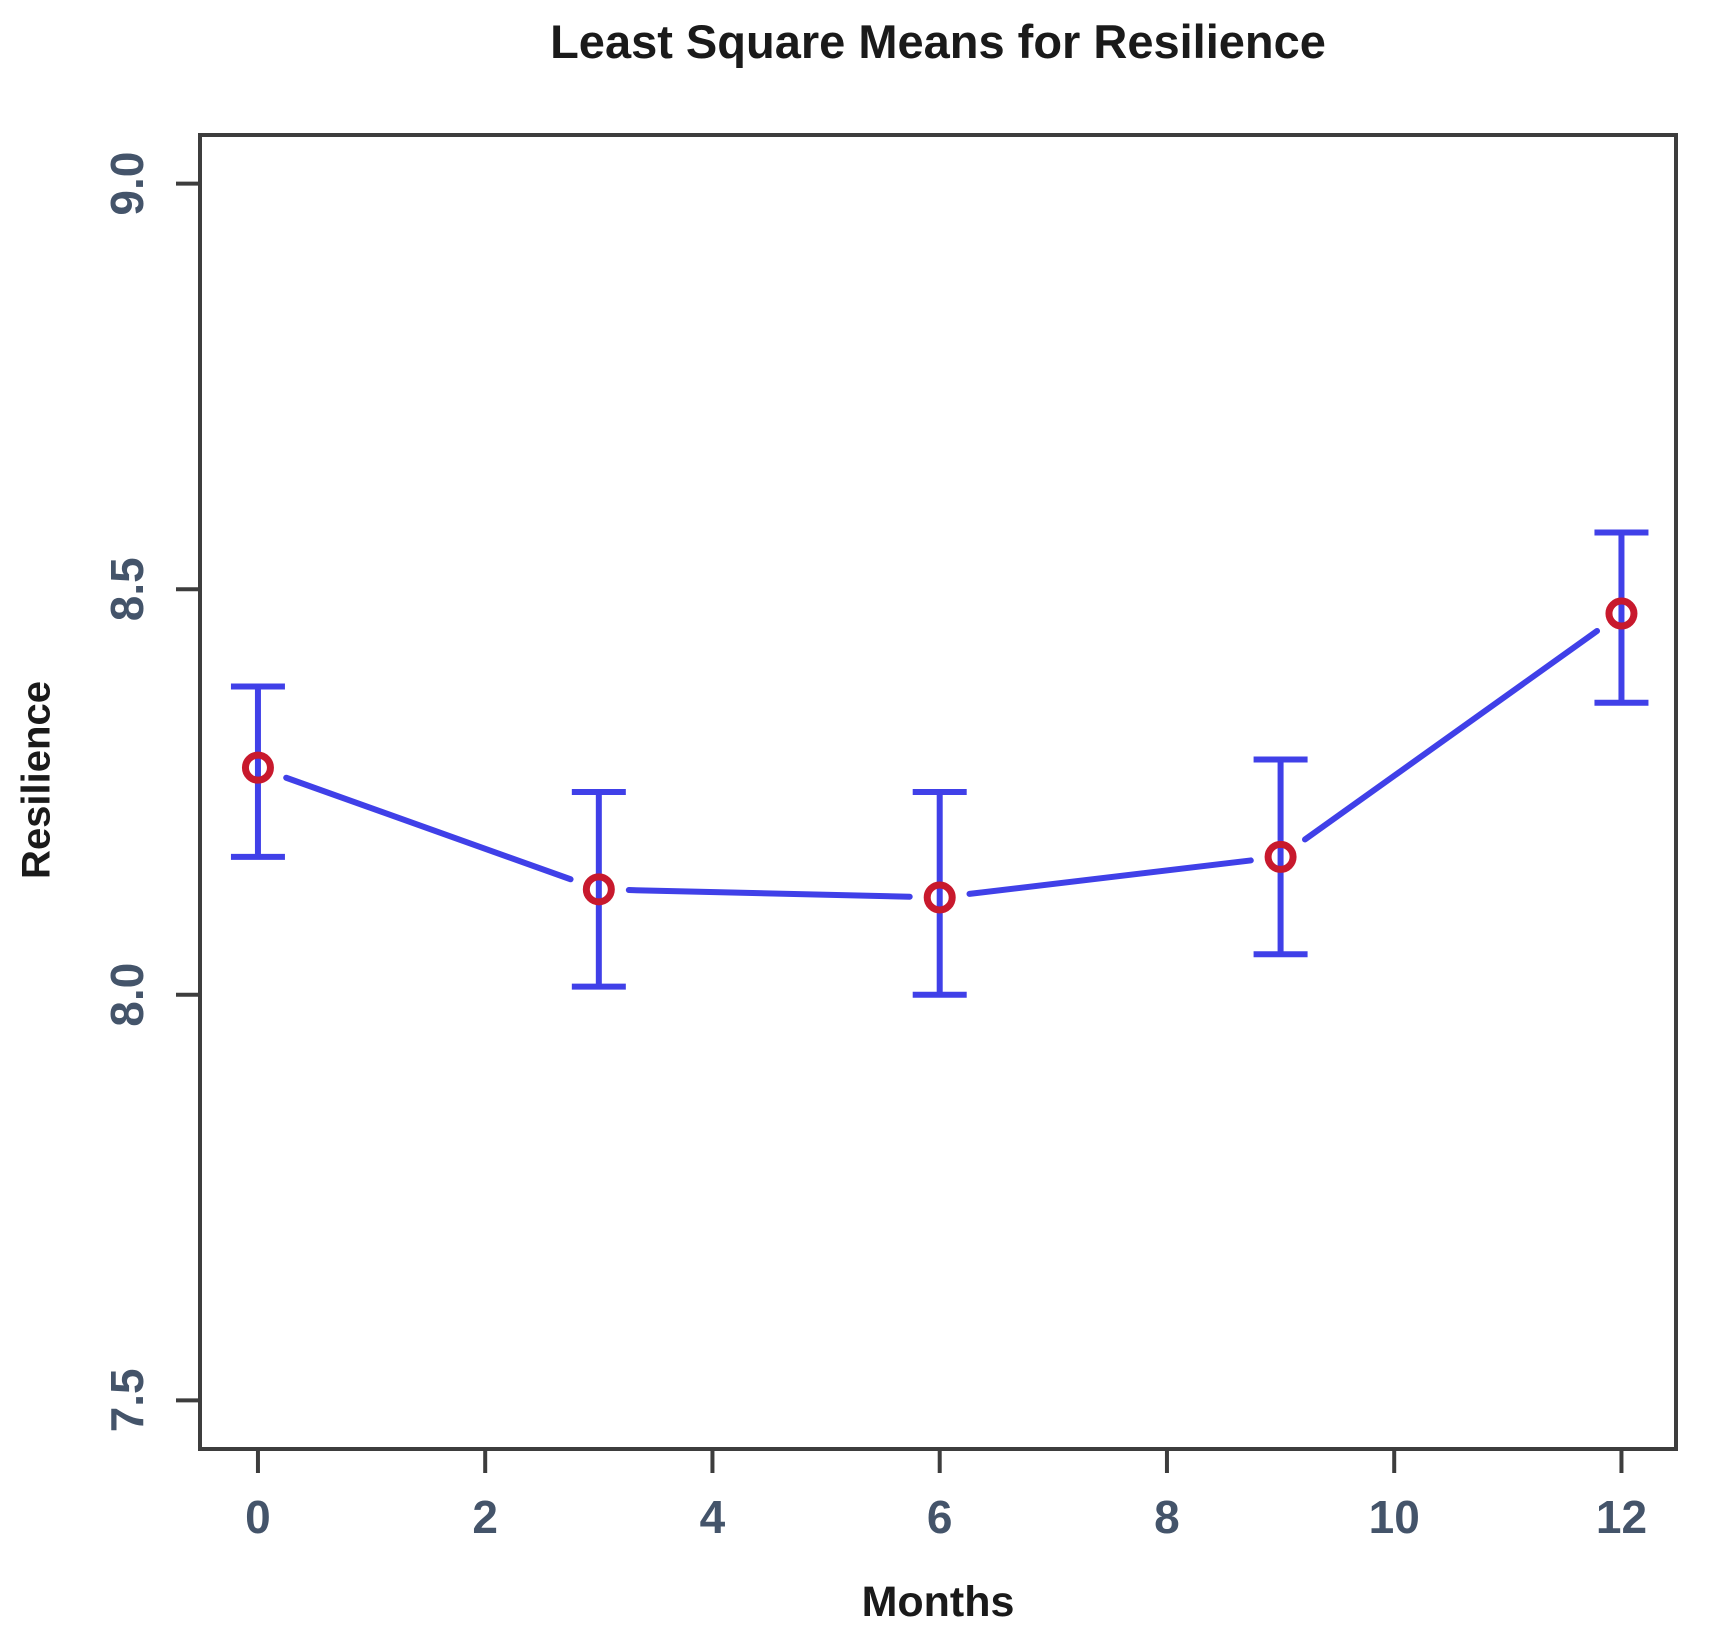 This screenshot has width=1713, height=1639. Describe the element at coordinates (127, 1400) in the screenshot. I see `y-tick-label: 7.5` at that location.